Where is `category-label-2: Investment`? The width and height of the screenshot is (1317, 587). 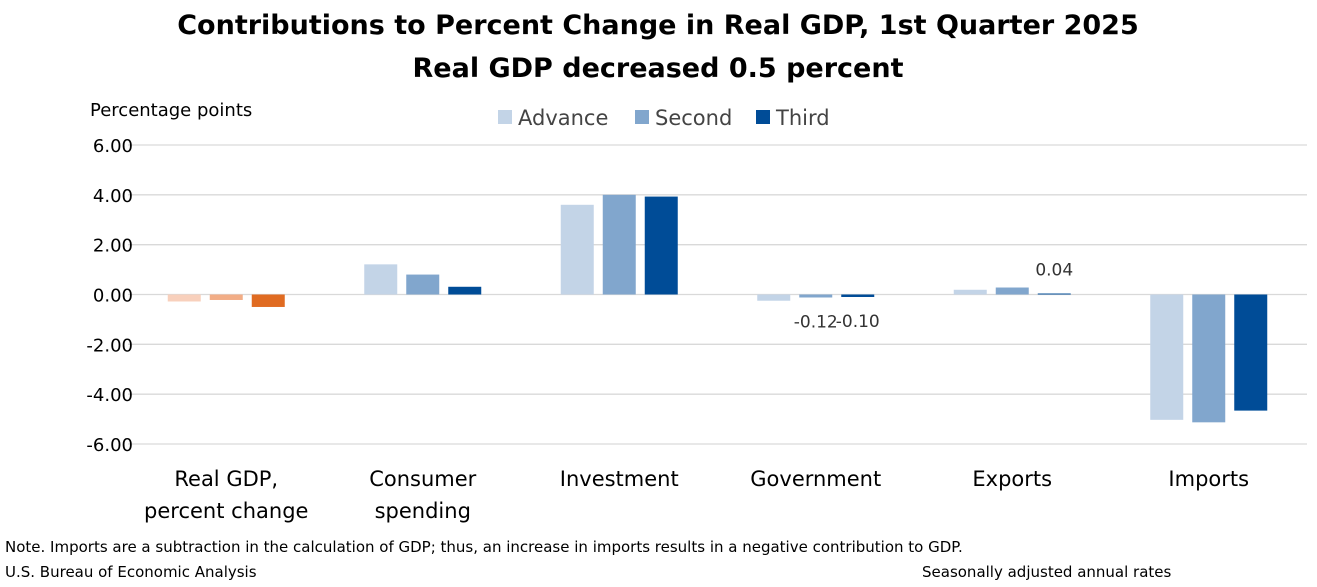
category-label-2: Investment is located at coordinates (619, 479).